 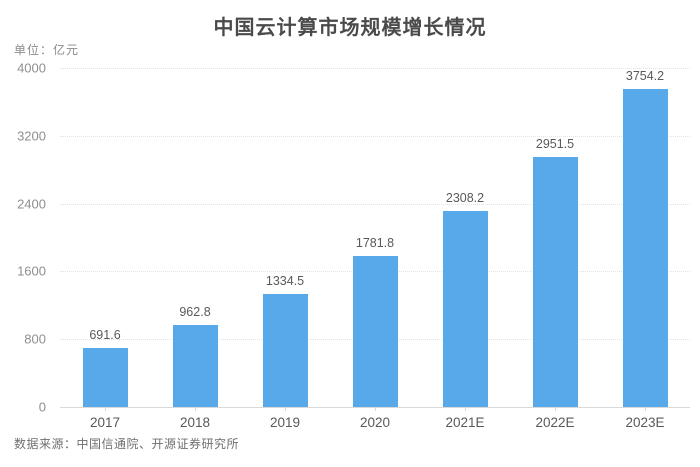 What do you see at coordinates (375, 331) in the screenshot?
I see `bar-2020` at bounding box center [375, 331].